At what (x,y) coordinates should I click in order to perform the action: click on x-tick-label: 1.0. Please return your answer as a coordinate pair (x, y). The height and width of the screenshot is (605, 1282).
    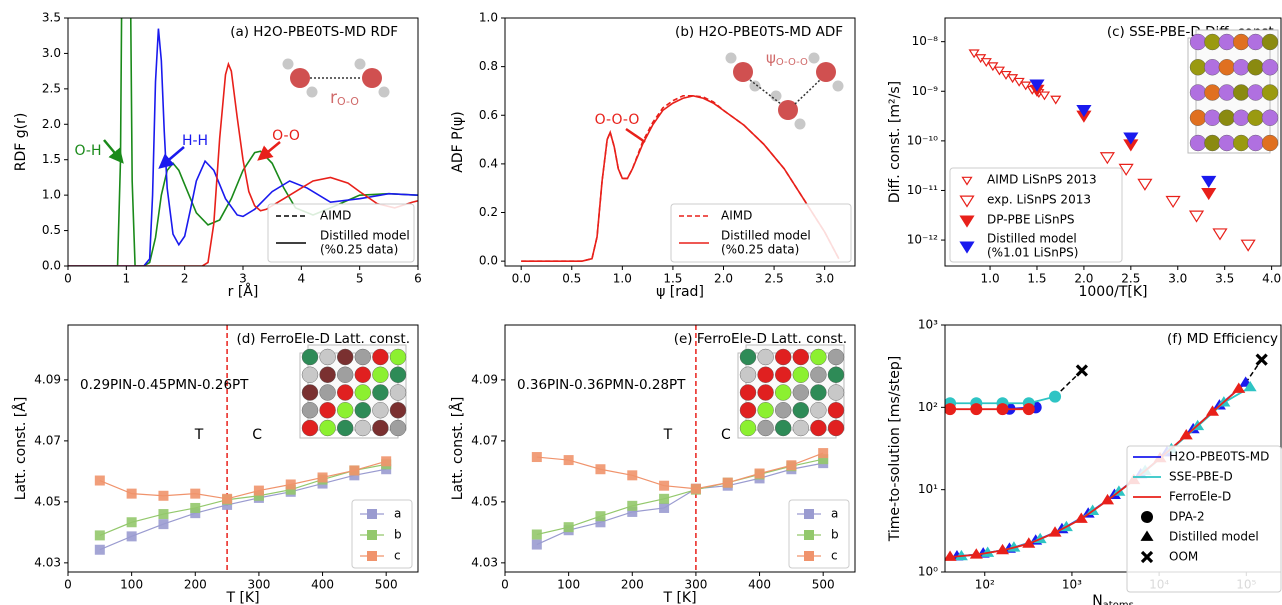
    Looking at the image, I should click on (990, 279).